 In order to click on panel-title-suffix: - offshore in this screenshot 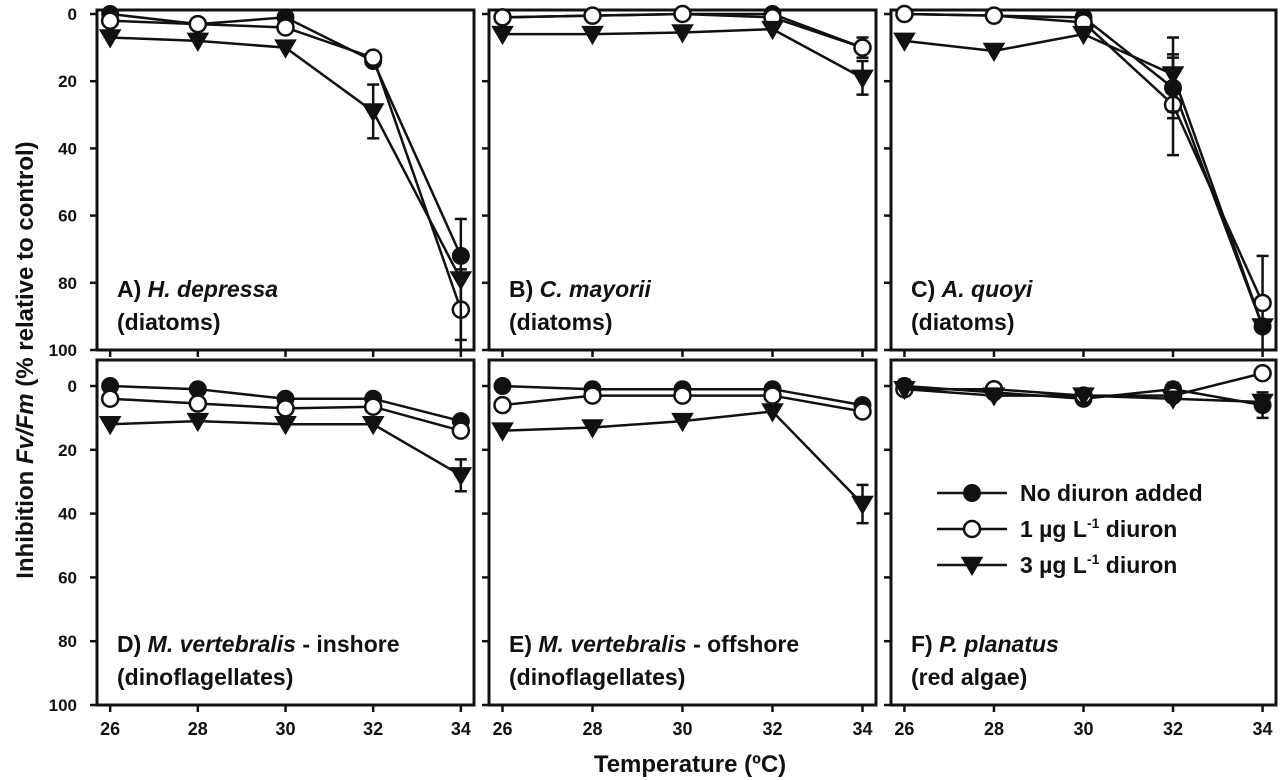, I will do `click(743, 644)`.